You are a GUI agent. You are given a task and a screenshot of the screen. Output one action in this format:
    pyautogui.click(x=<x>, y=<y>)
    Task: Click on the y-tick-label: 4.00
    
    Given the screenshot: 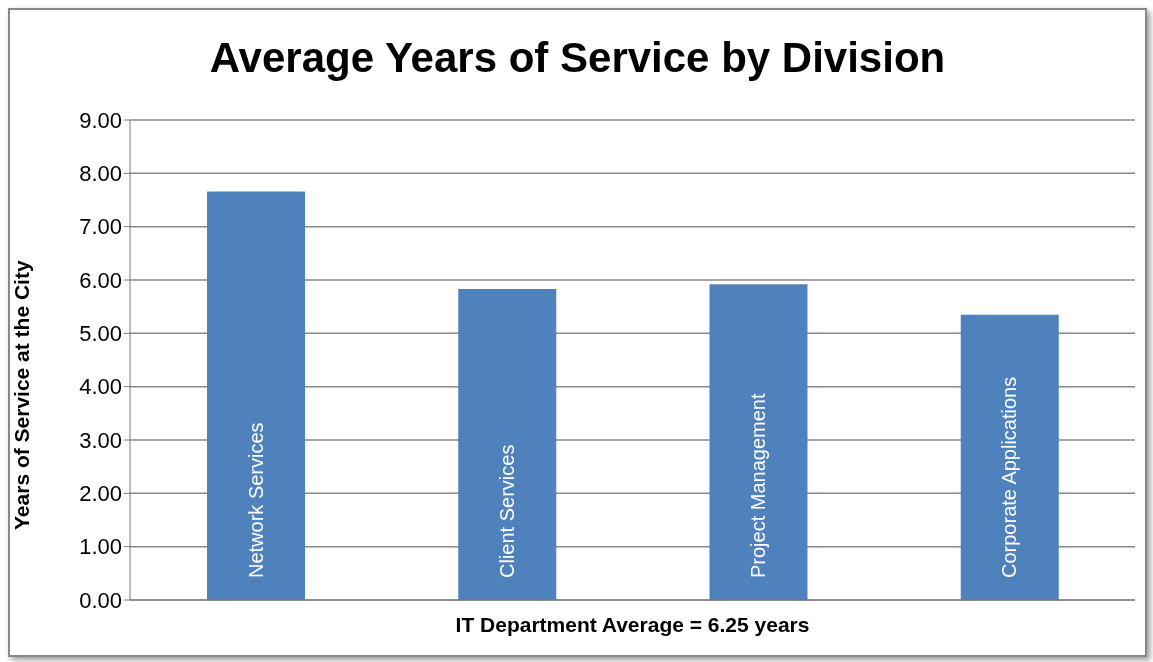 What is the action you would take?
    pyautogui.click(x=100, y=387)
    